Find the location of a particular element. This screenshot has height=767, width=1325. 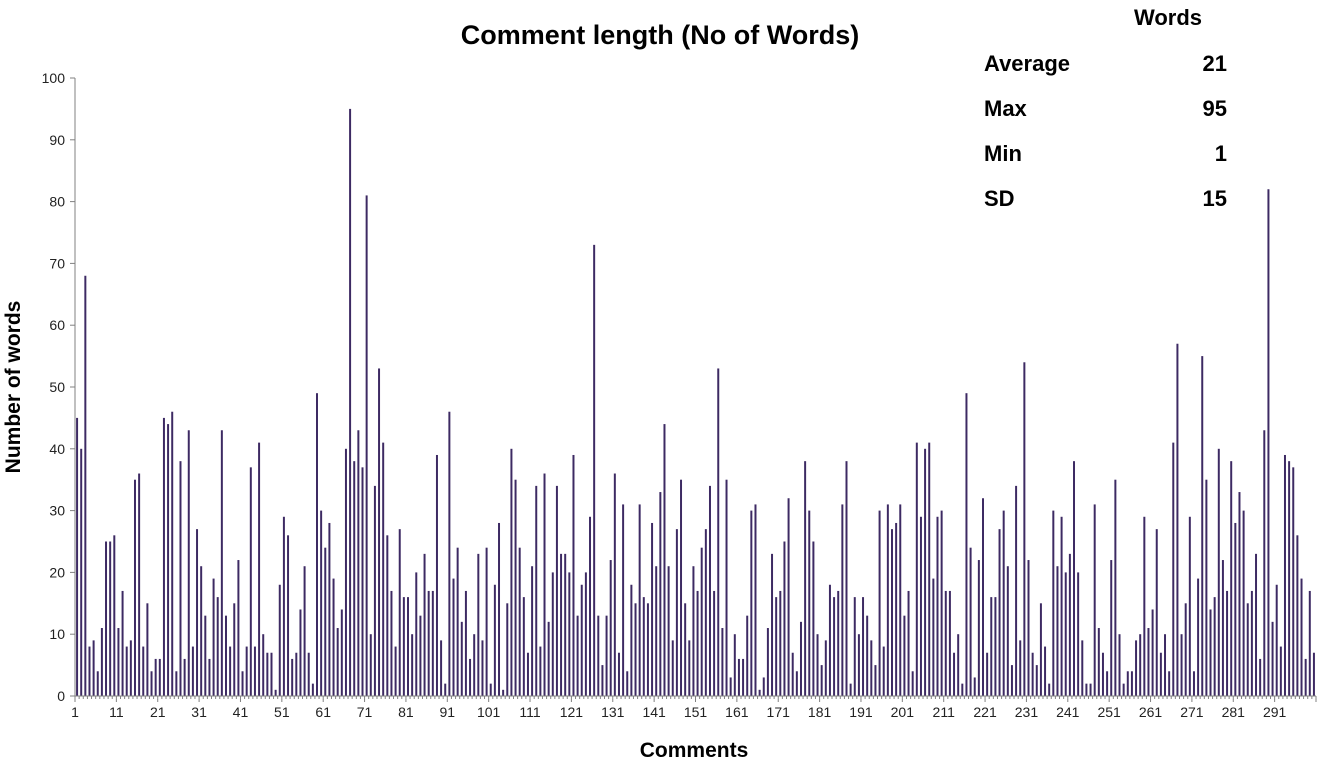

stats-label-average: Average is located at coordinates (1027, 63).